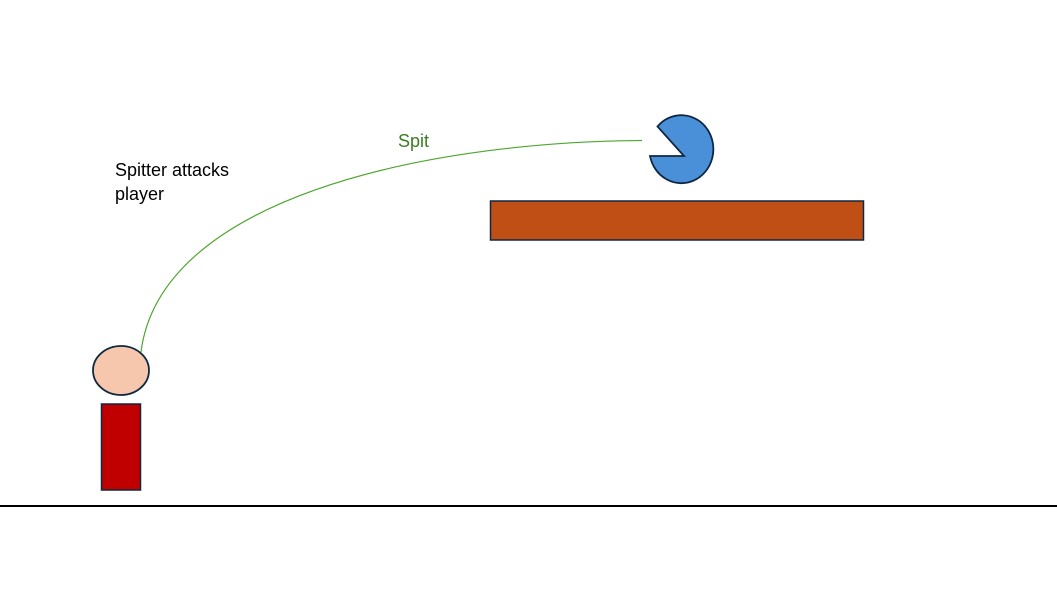 This screenshot has height=592, width=1057. Describe the element at coordinates (121, 447) in the screenshot. I see `player-body` at that location.